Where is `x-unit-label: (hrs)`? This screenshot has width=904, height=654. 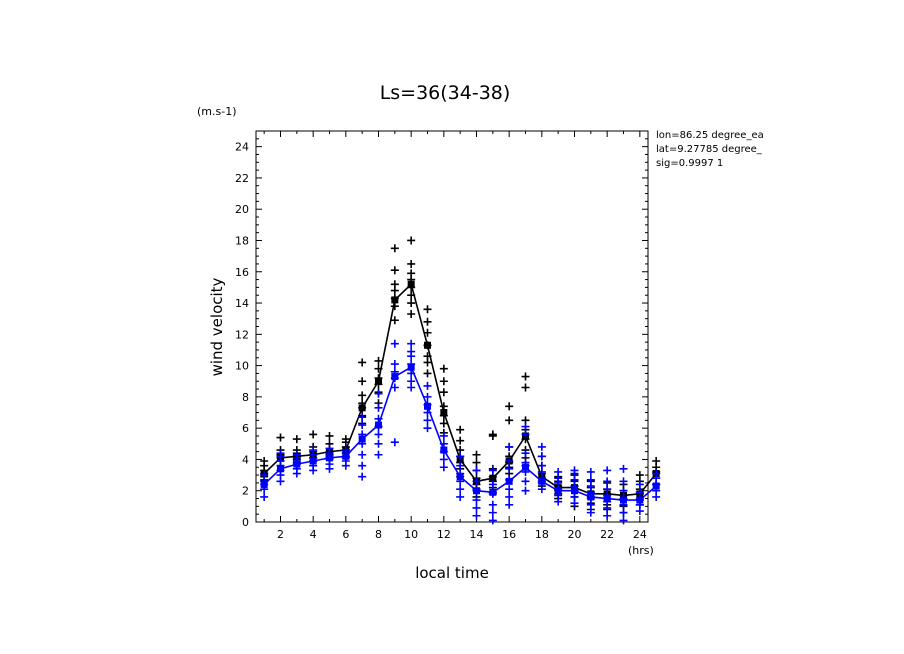
x-unit-label: (hrs) is located at coordinates (641, 550).